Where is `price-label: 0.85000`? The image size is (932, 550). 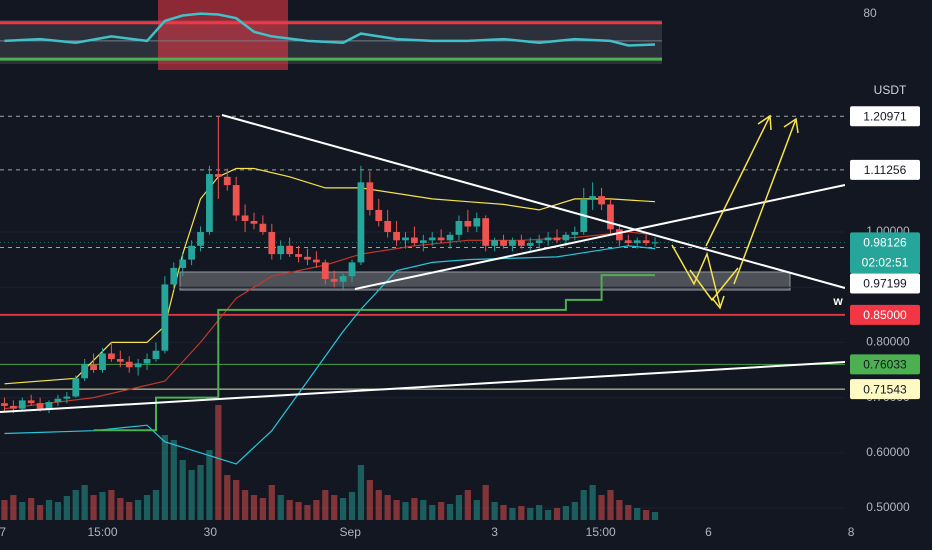
price-label: 0.85000 is located at coordinates (885, 315).